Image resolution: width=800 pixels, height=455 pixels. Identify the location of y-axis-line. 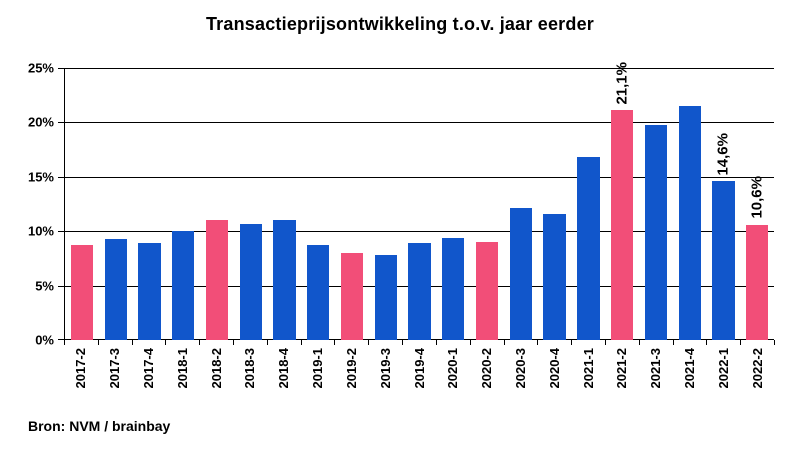
(64, 204).